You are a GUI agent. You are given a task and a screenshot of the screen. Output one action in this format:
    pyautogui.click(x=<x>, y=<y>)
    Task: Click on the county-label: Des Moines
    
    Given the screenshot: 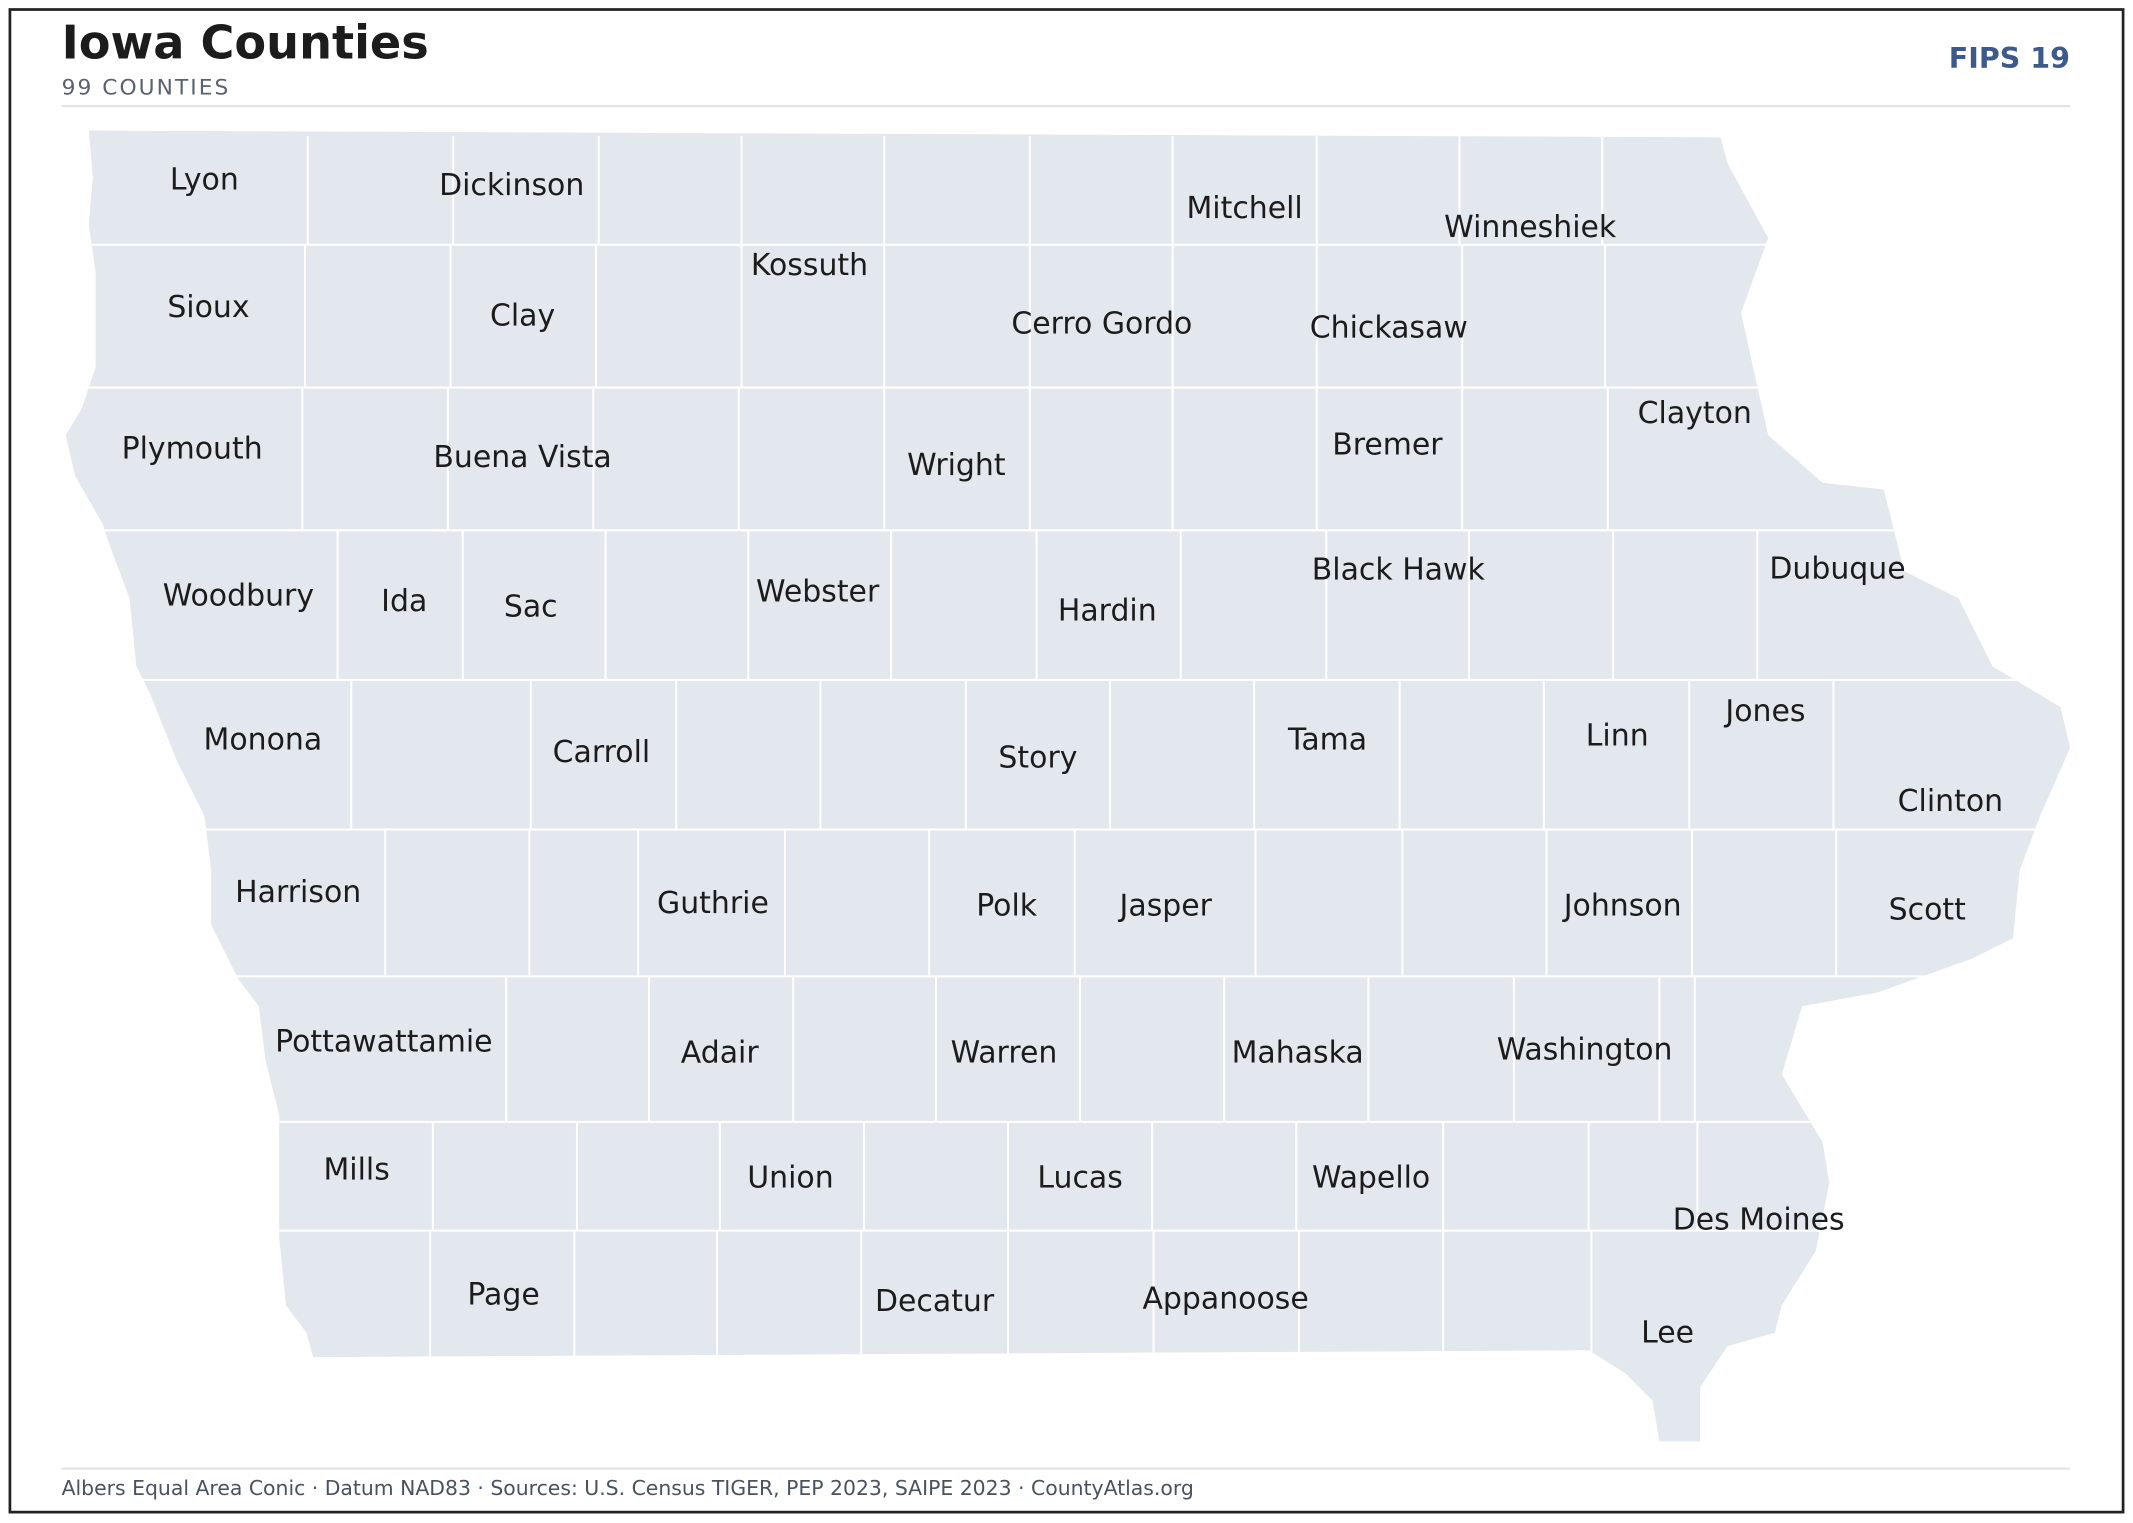 What is the action you would take?
    pyautogui.click(x=1759, y=1220)
    